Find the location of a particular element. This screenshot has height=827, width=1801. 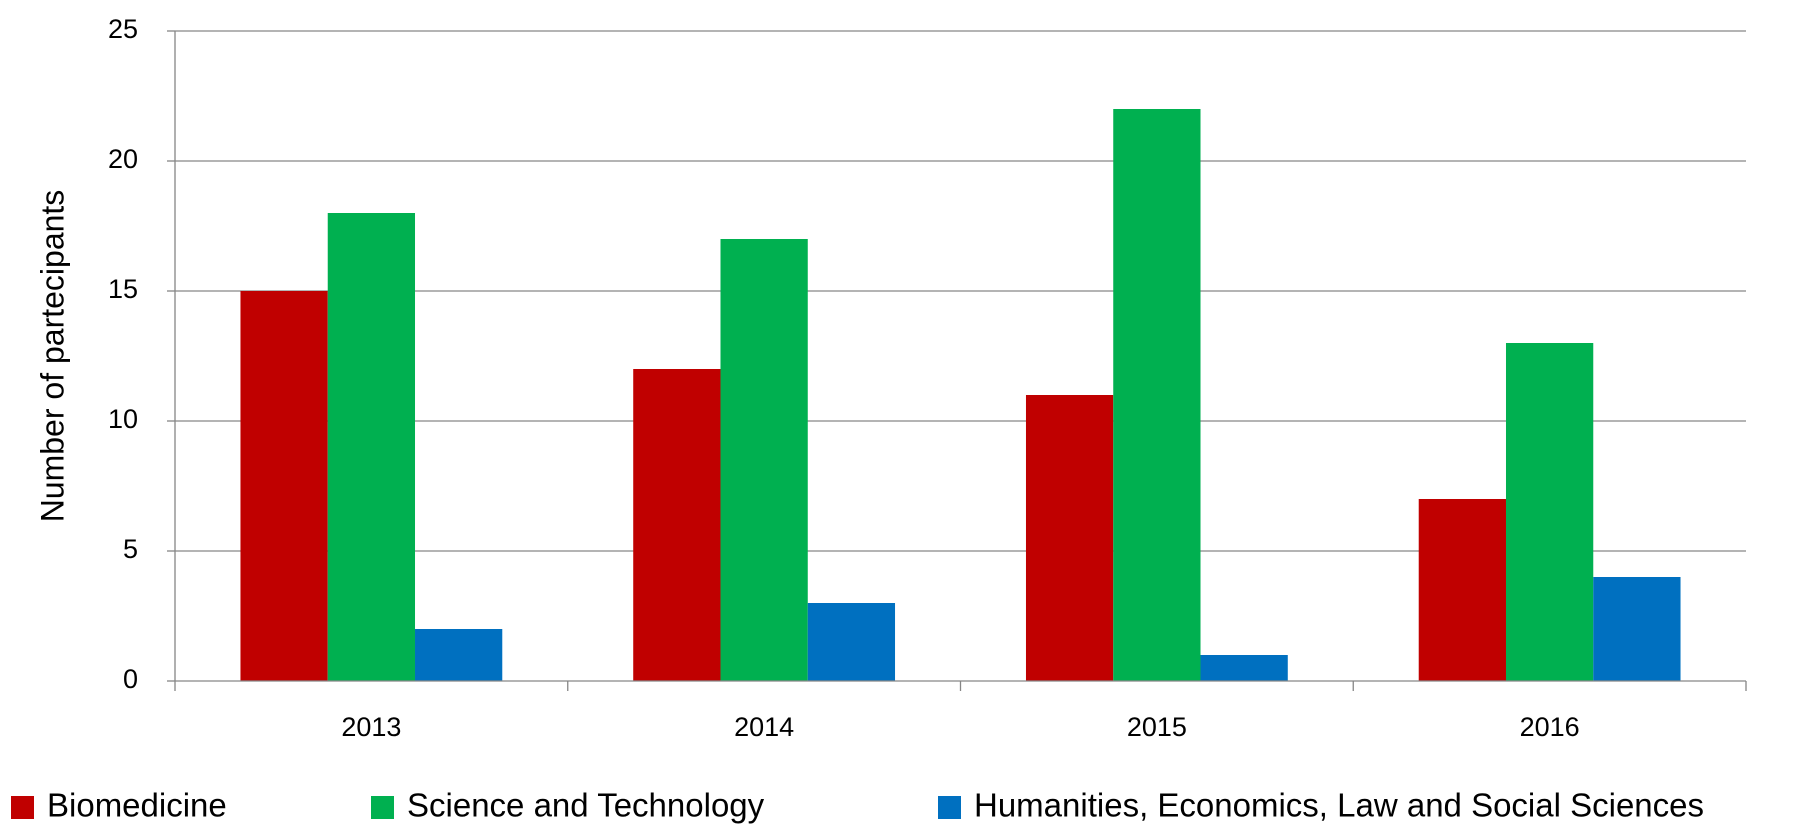

y-tick-label: 25 is located at coordinates (123, 29).